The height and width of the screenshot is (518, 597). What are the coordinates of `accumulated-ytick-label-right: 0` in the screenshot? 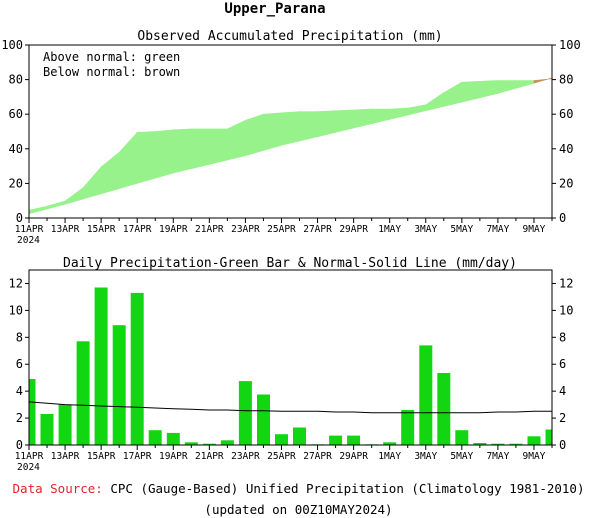 It's located at (562, 218).